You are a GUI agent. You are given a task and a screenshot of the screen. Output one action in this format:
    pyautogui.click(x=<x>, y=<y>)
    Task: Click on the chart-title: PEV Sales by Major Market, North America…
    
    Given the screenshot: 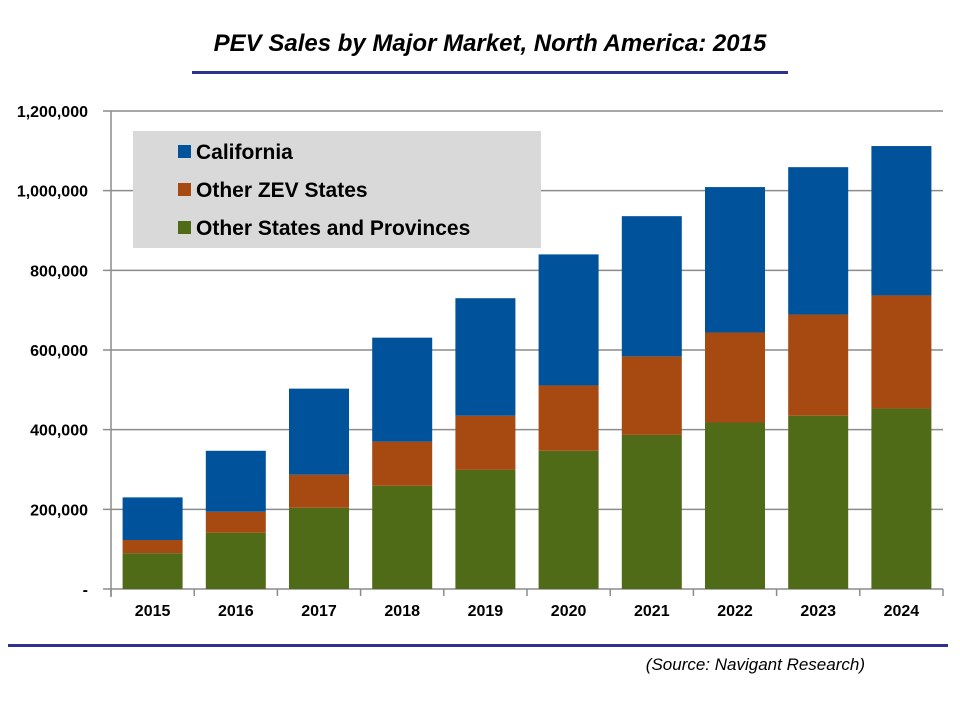 What is the action you would take?
    pyautogui.click(x=490, y=43)
    